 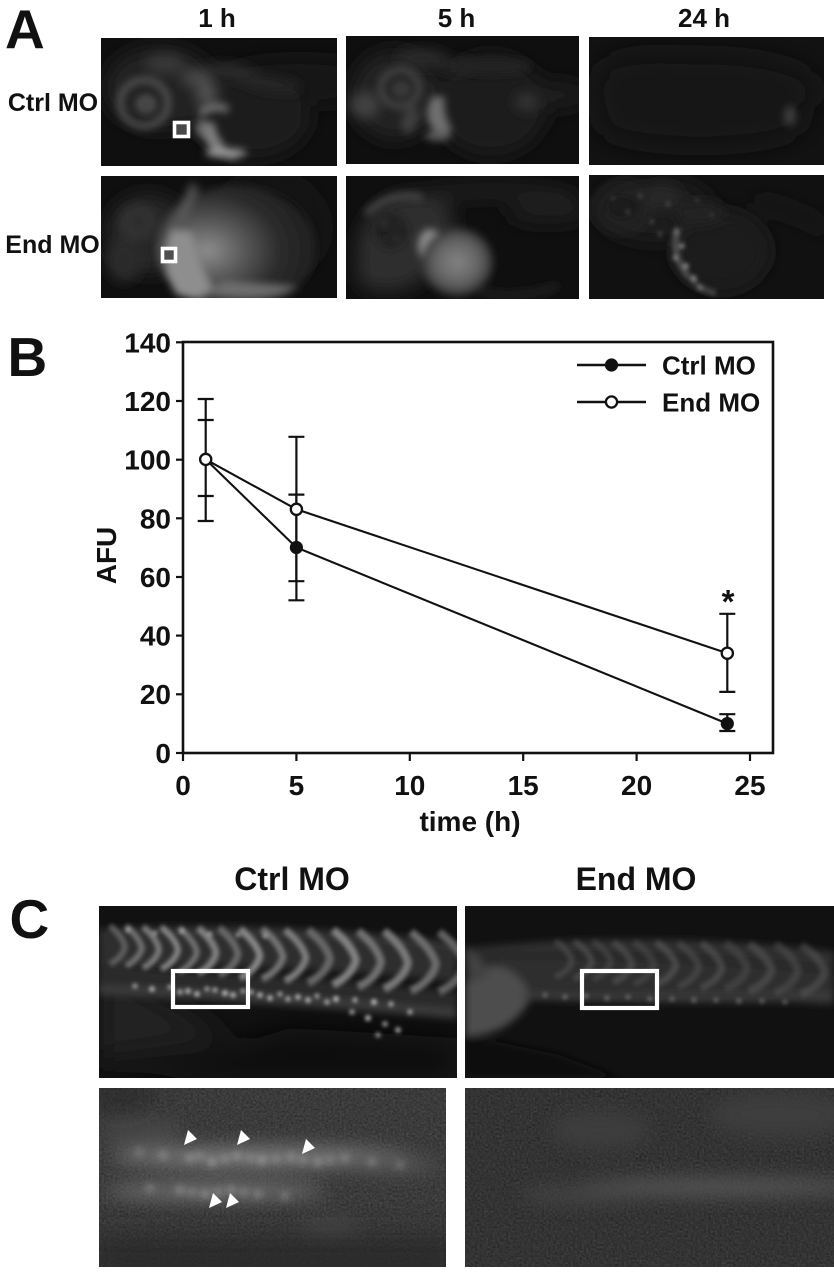 What do you see at coordinates (106, 556) in the screenshot?
I see `svg-text: AFU` at bounding box center [106, 556].